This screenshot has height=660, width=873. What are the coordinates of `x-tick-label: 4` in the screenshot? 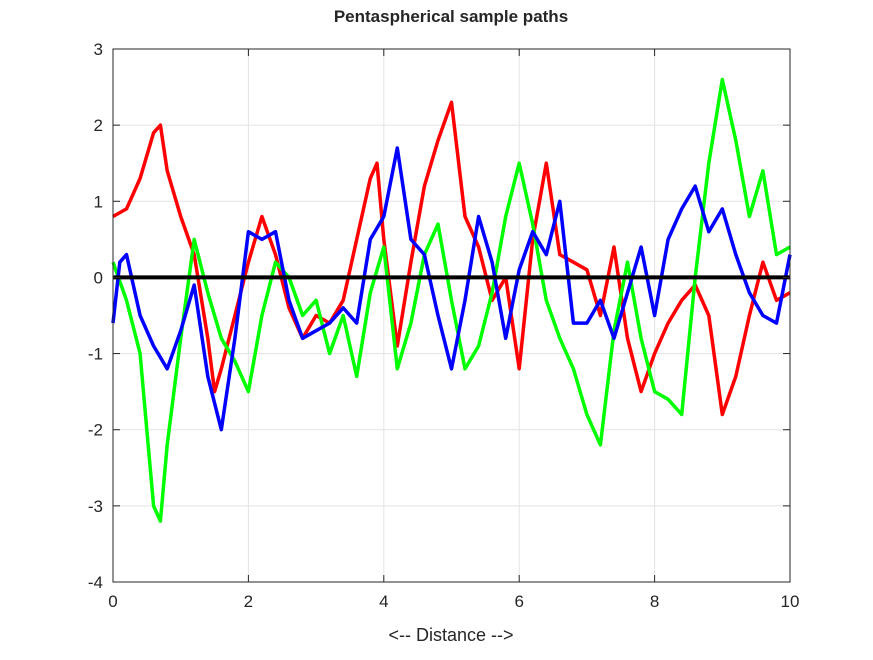 It's located at (383, 601).